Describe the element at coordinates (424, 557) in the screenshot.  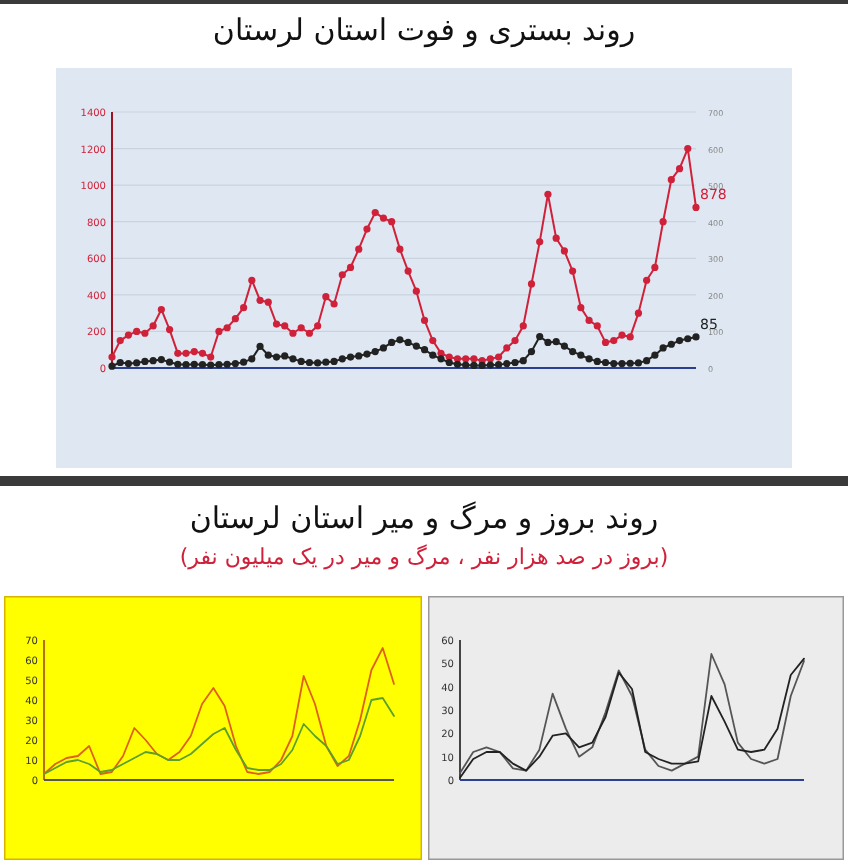
I see `chart-subtitle: (بروز در صد هزار نفر ، مرگ و میر در یک میلیون نفر)` at that location.